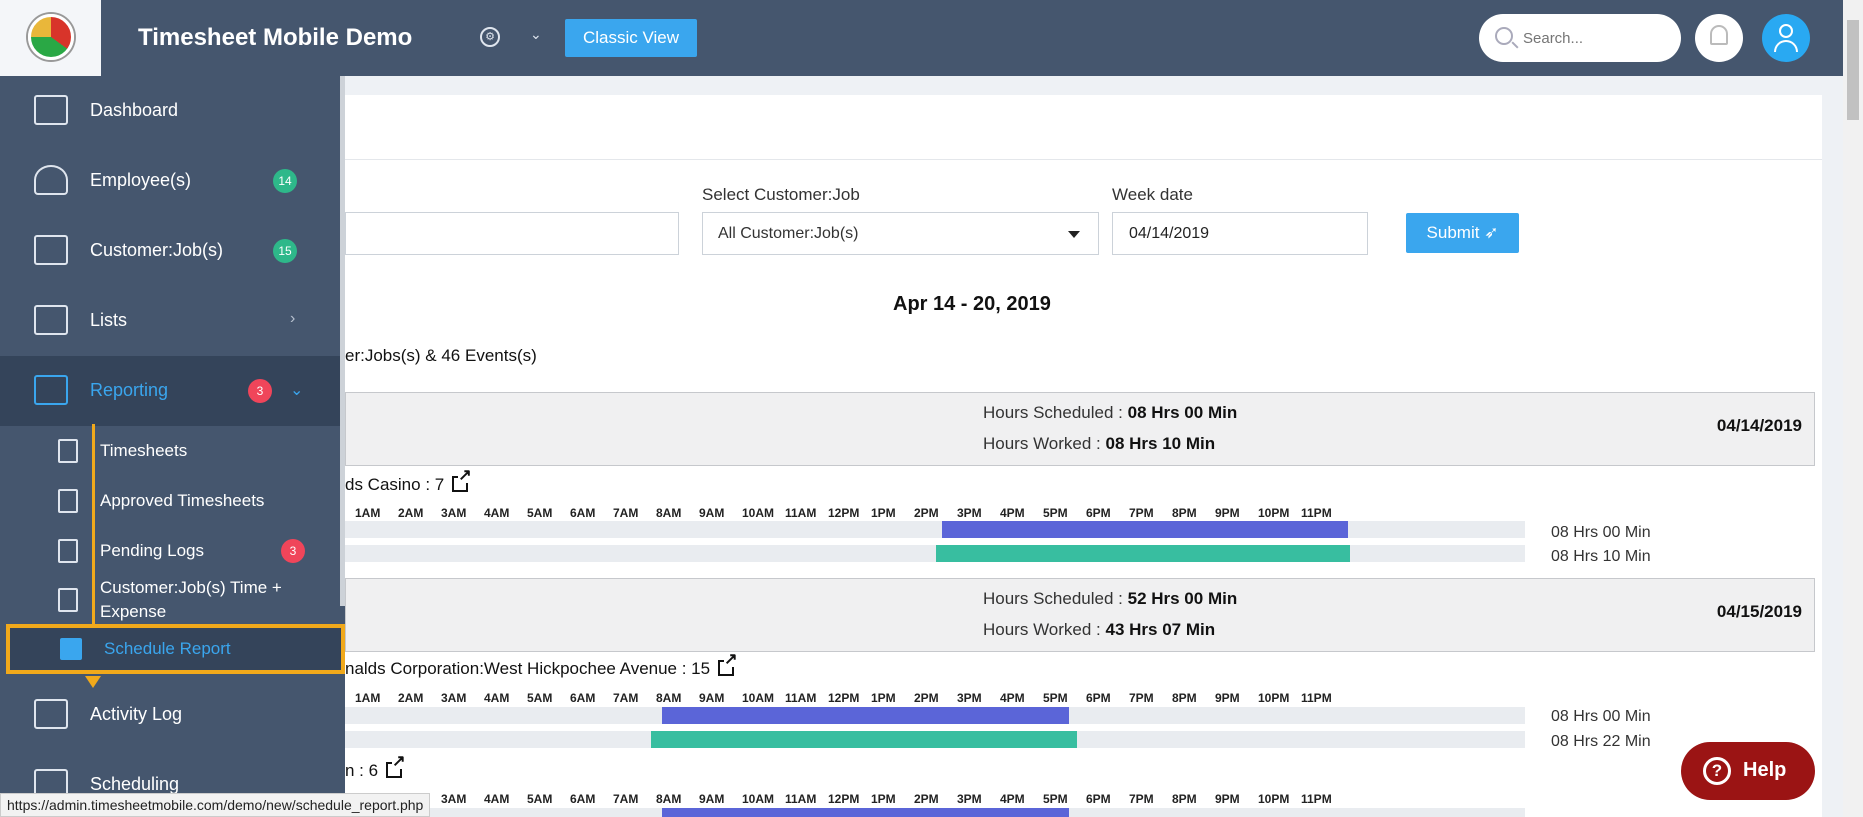 Image resolution: width=1863 pixels, height=817 pixels. What do you see at coordinates (1853, 408) in the screenshot?
I see `page-scrollbar` at bounding box center [1853, 408].